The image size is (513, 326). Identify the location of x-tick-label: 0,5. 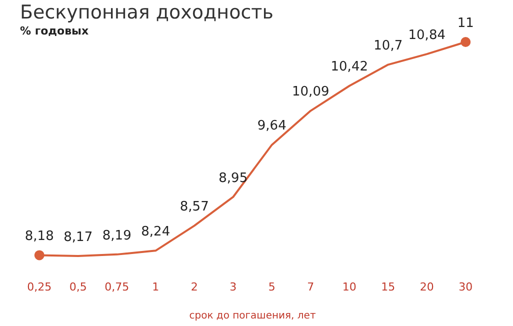
(78, 287).